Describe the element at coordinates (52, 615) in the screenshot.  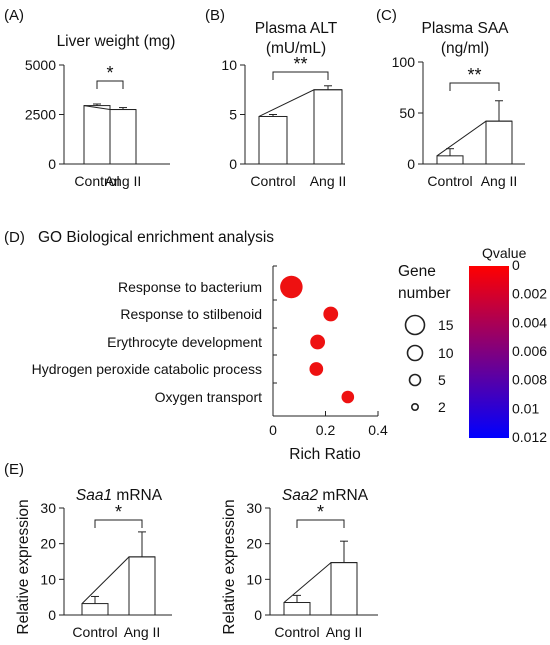
I see `panel-e1-ytick-label: 0` at that location.